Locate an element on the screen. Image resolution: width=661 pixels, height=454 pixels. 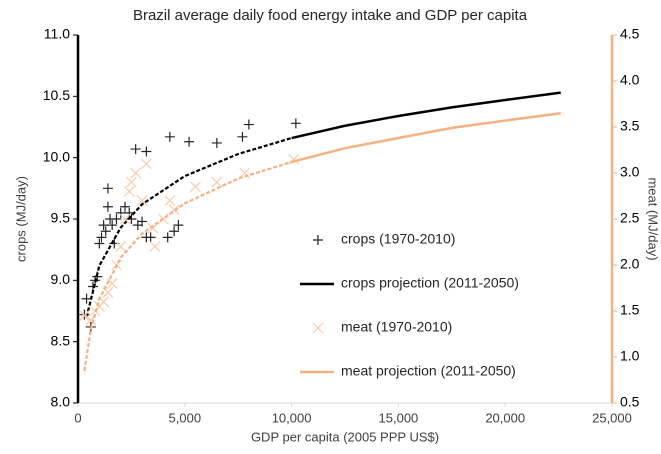
y-tick-label: 11.0 is located at coordinates (57, 34).